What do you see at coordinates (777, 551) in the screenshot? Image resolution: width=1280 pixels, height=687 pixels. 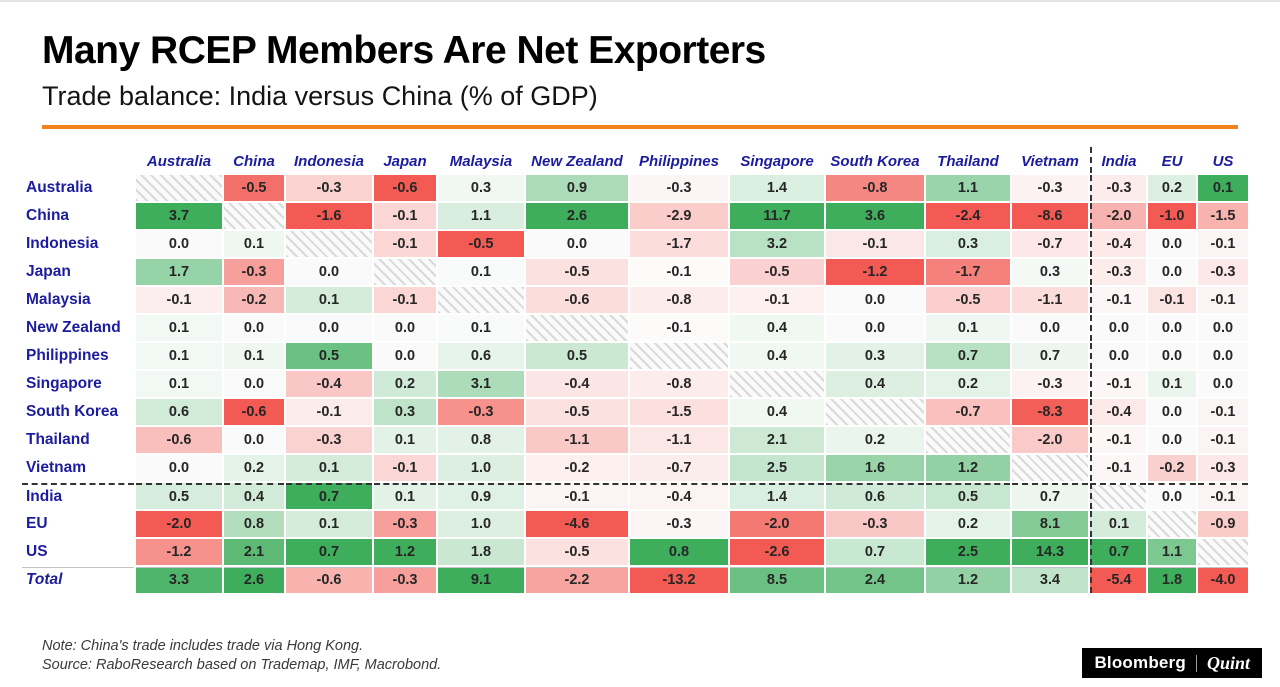 I see `value-cell: -2.6` at bounding box center [777, 551].